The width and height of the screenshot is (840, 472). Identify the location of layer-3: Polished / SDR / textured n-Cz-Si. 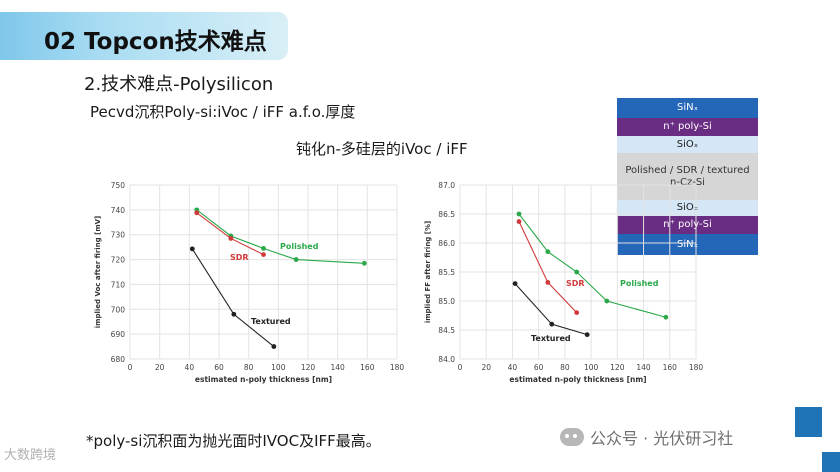
(687, 176).